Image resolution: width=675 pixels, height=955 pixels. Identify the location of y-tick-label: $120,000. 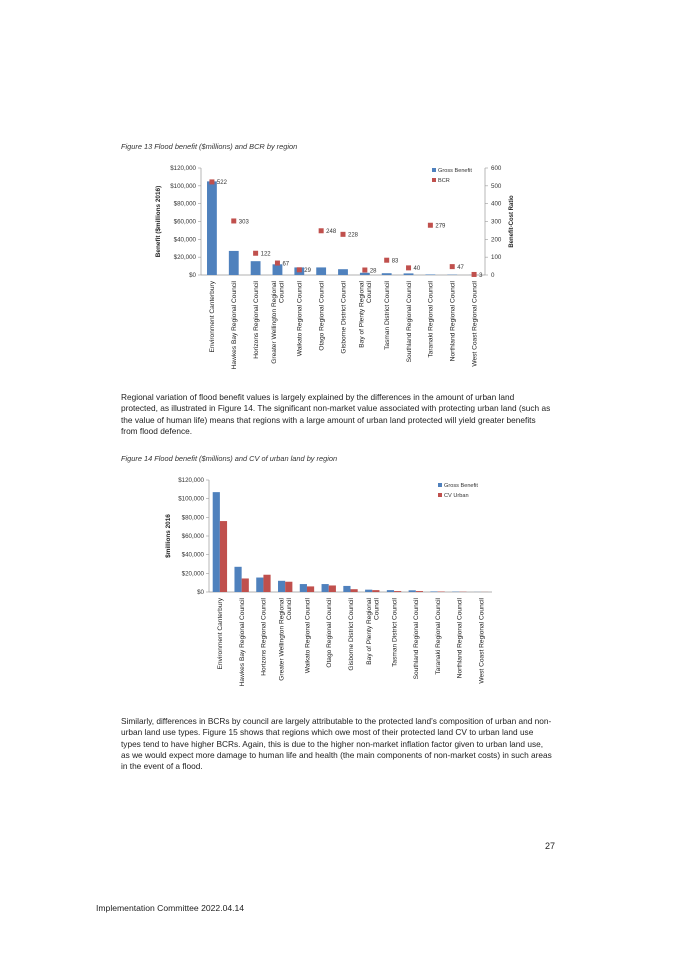
(191, 480).